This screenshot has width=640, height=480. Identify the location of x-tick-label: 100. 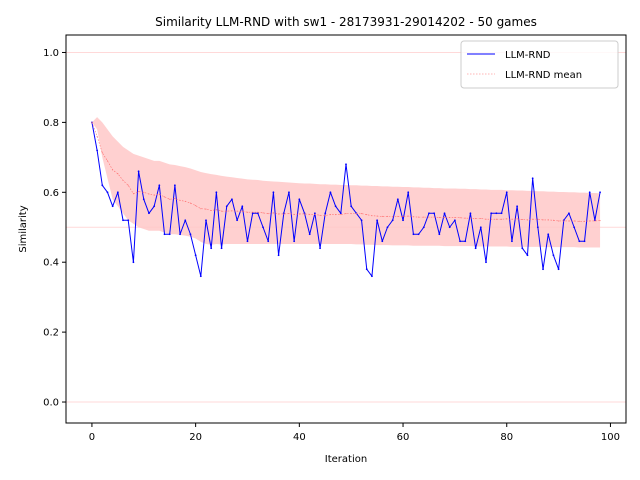
(610, 437).